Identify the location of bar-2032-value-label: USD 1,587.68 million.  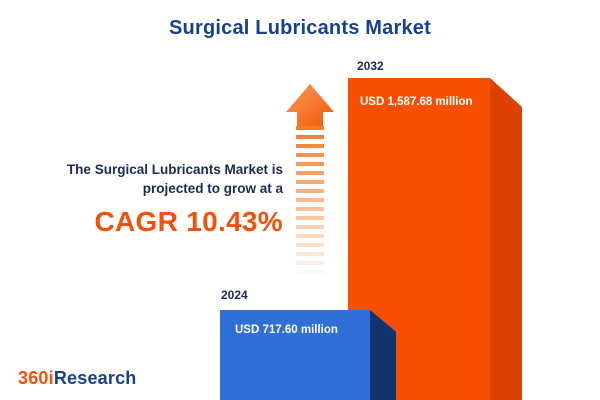
(416, 102).